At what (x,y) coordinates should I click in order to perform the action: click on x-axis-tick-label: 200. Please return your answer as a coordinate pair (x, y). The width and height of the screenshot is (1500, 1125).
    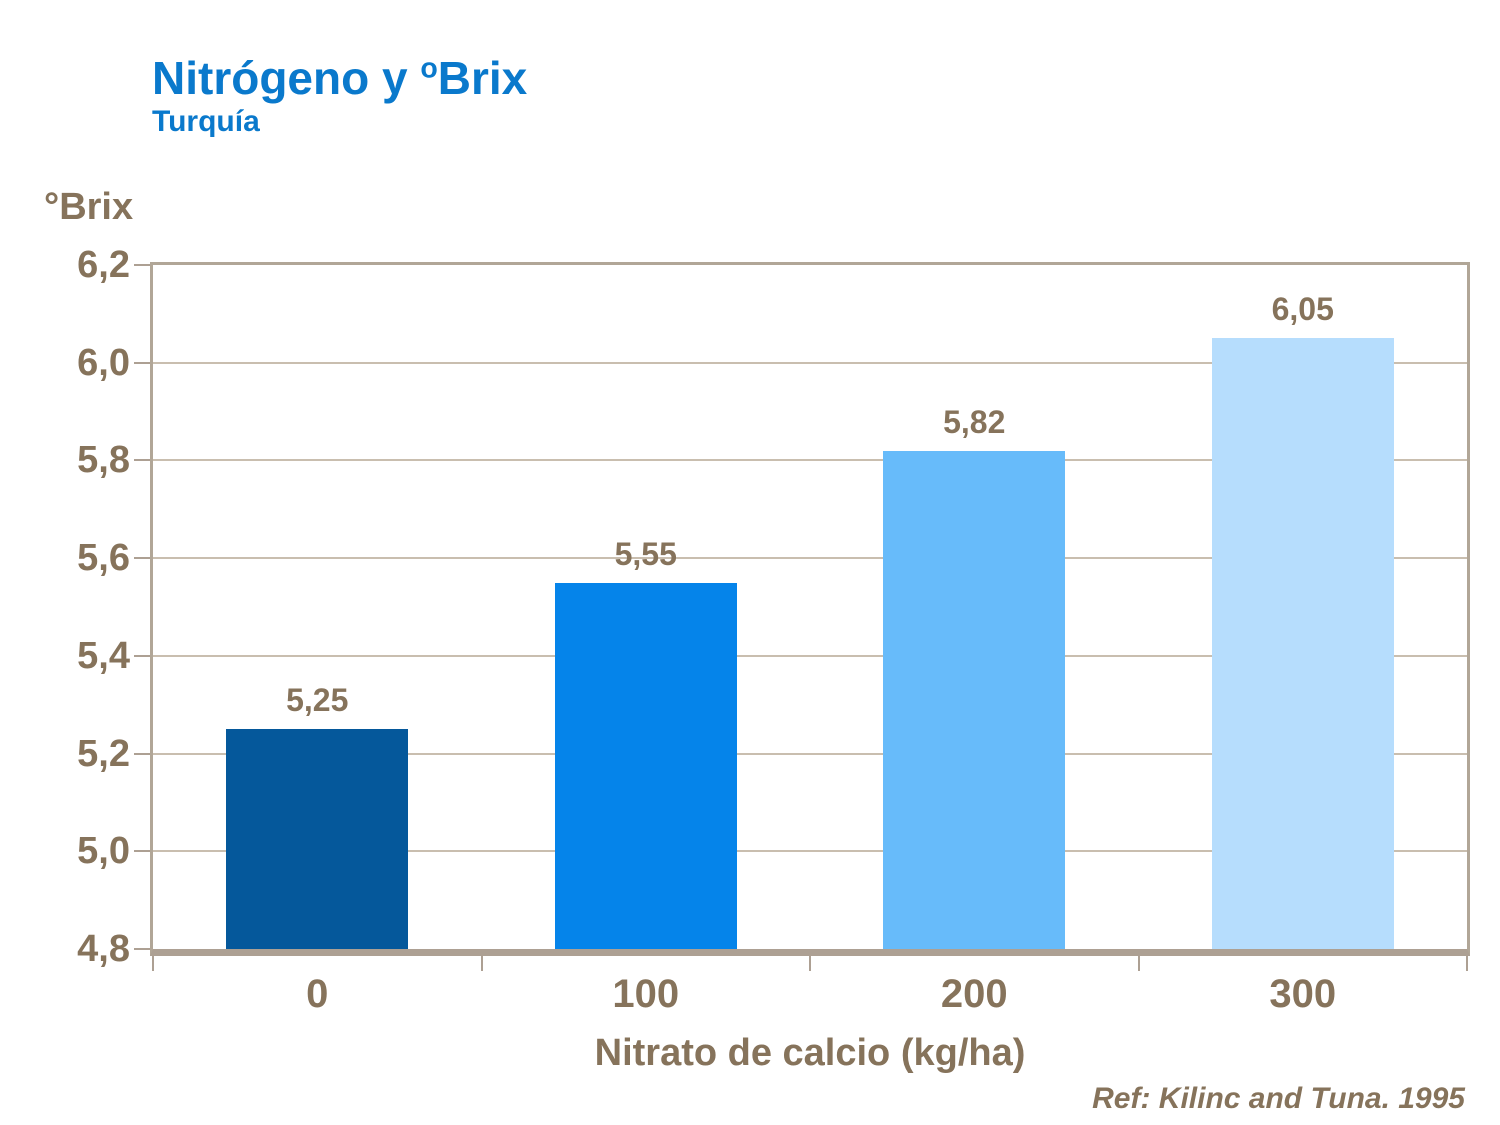
    Looking at the image, I should click on (974, 994).